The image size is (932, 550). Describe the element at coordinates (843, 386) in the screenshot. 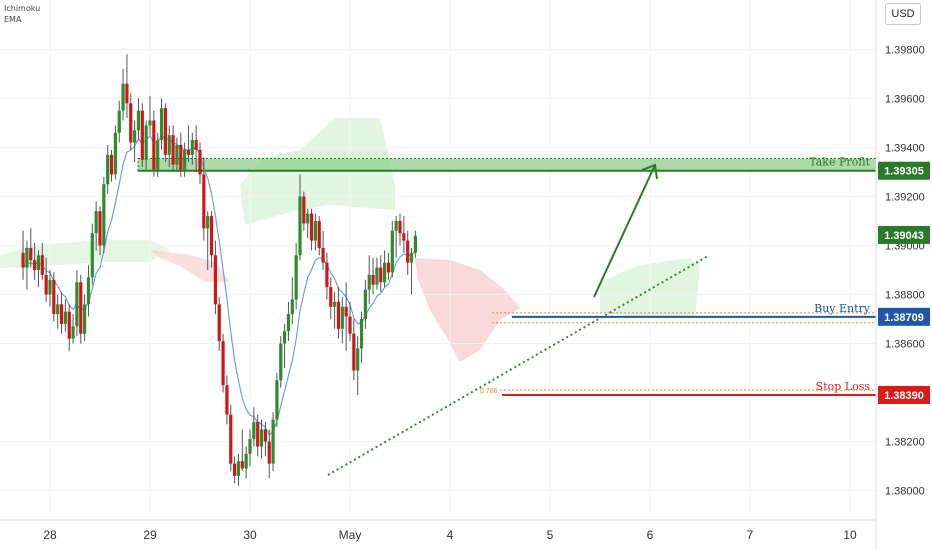

I see `level-label: Stop Loss` at that location.